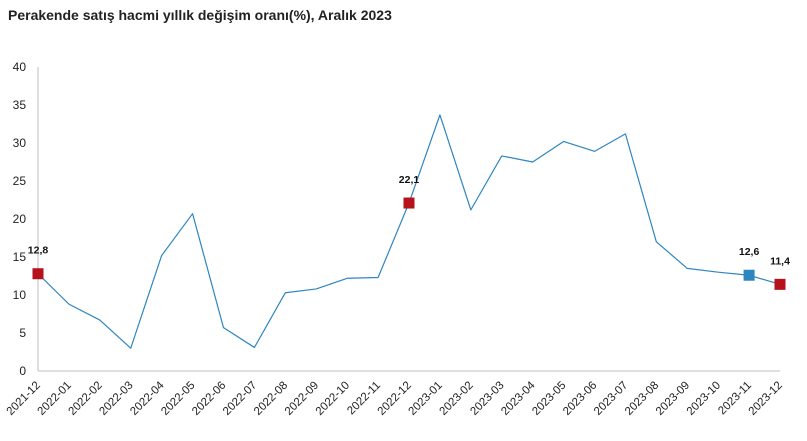 The image size is (807, 441). Describe the element at coordinates (749, 252) in the screenshot. I see `data-label: 12,6` at that location.